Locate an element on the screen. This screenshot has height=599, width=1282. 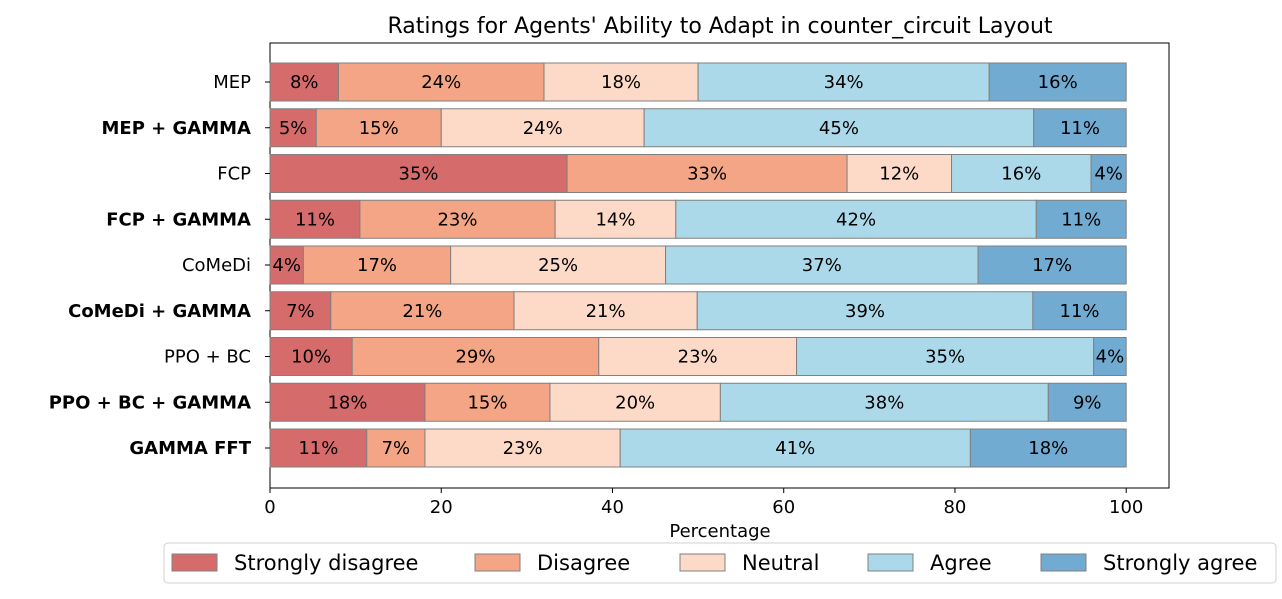
x-axis: 0 20 40 60 80 100 is located at coordinates (703, 503).